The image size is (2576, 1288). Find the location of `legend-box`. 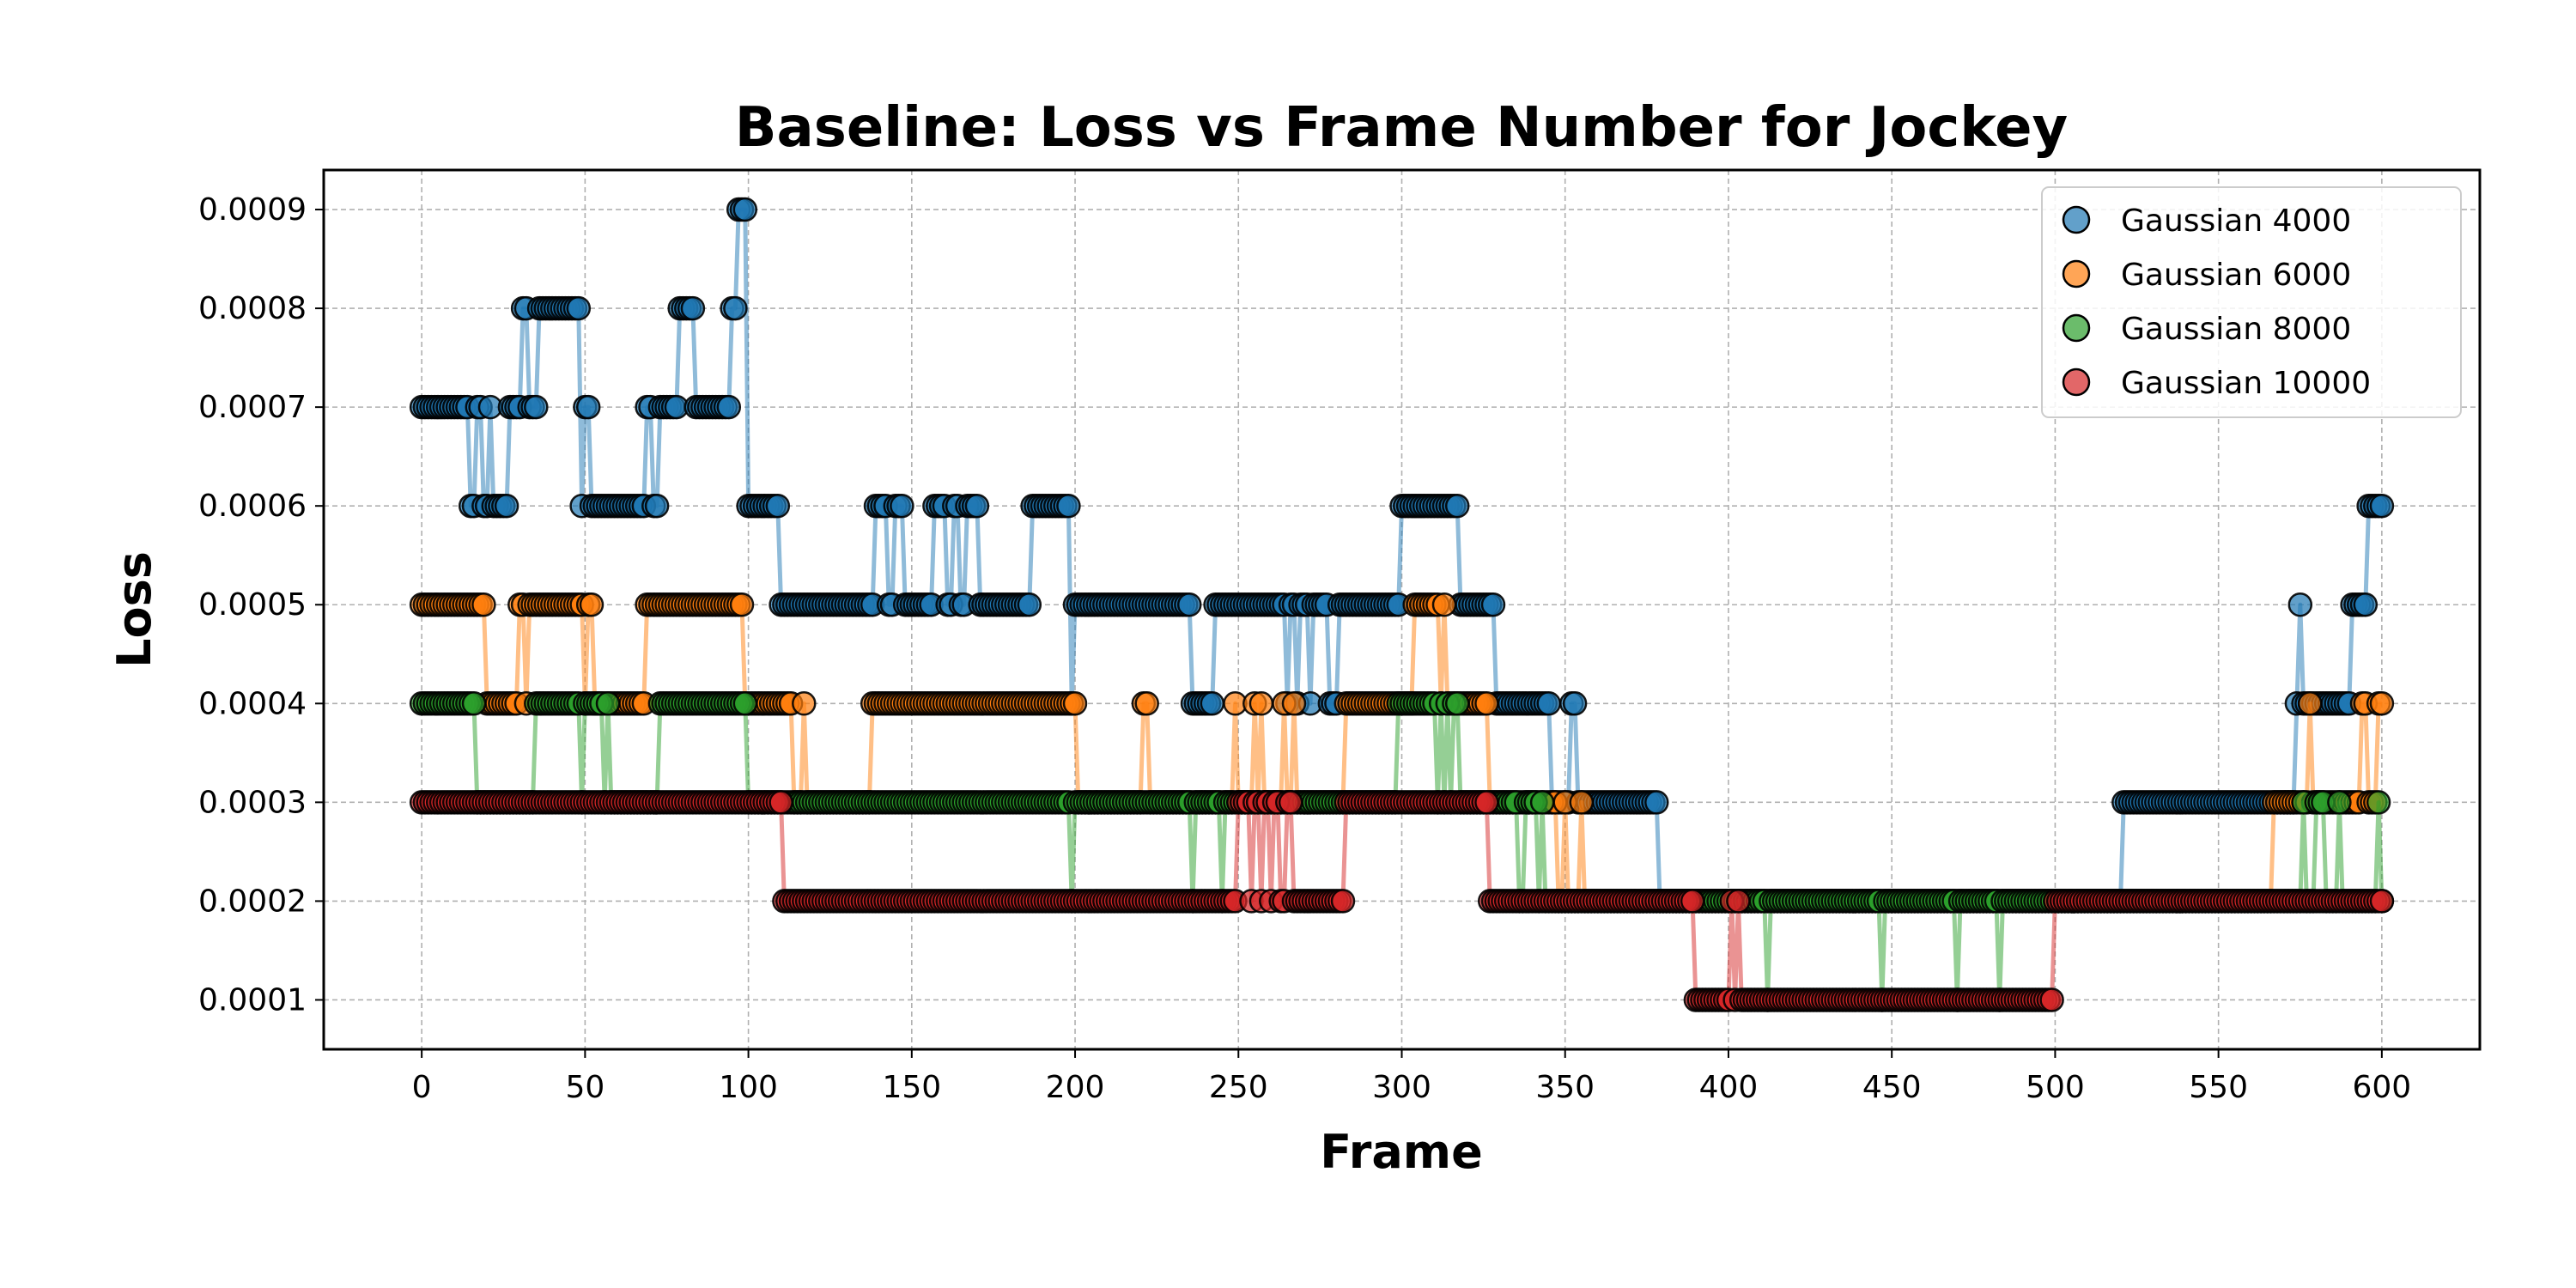

legend-box is located at coordinates (2251, 302).